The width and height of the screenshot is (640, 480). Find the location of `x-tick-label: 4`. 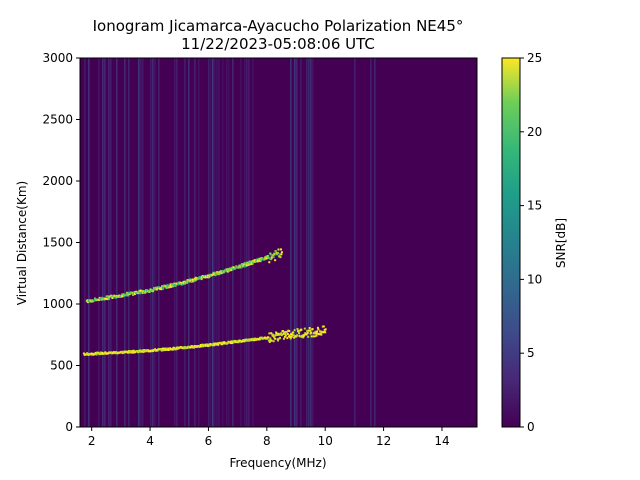

x-tick-label: 4 is located at coordinates (150, 441).